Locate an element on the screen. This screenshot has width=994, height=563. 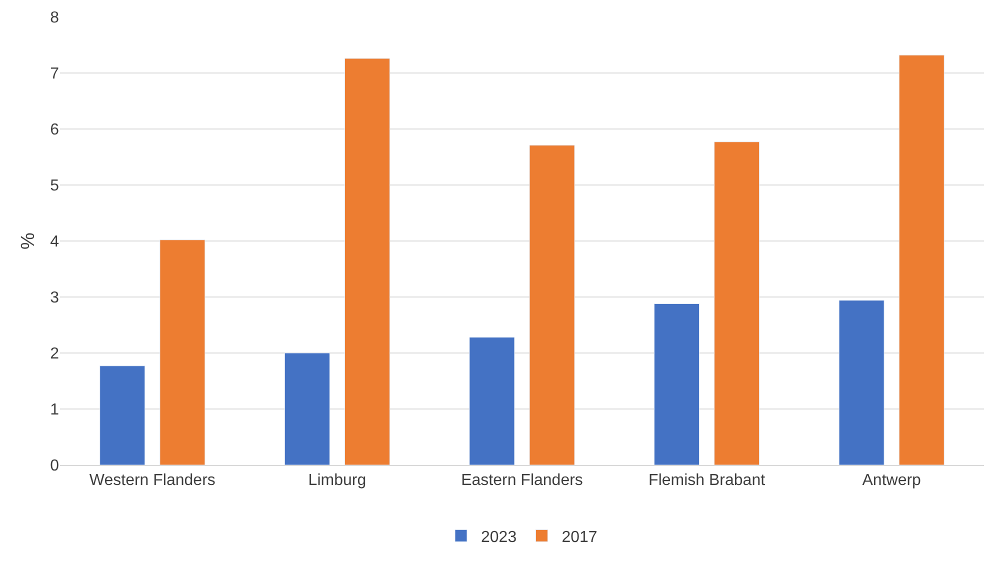
y-tick-label: 2 is located at coordinates (55, 354).